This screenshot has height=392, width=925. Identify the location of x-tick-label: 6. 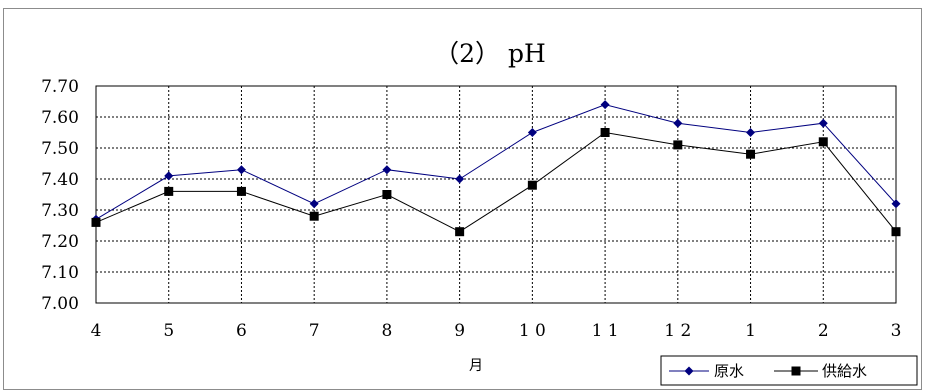
(241, 331).